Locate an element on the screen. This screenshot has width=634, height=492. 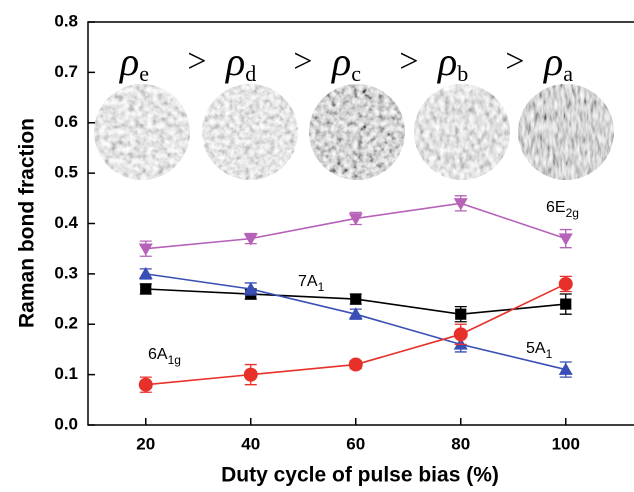
series-label: 6A1g is located at coordinates (164, 356).